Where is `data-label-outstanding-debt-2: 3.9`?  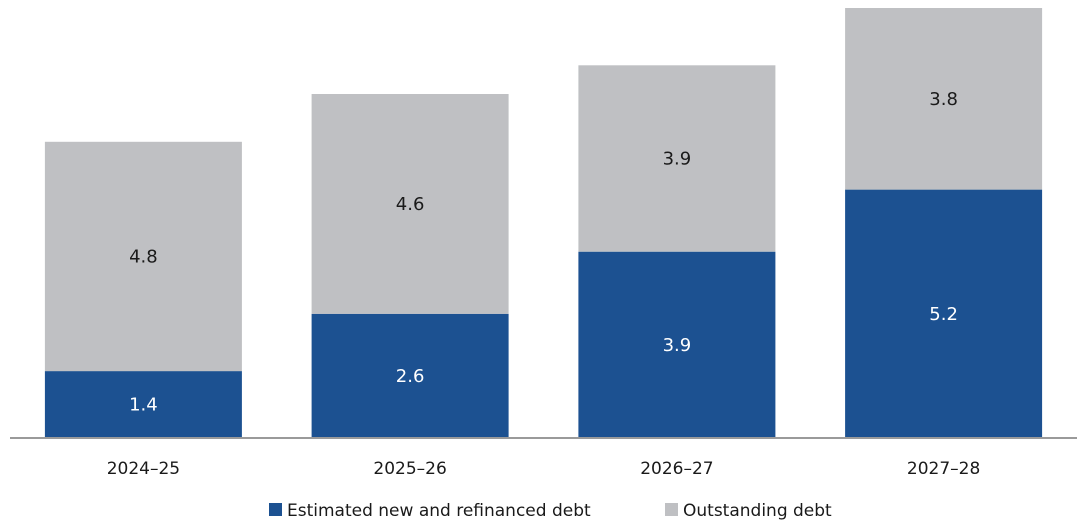
data-label-outstanding-debt-2: 3.9 is located at coordinates (677, 159).